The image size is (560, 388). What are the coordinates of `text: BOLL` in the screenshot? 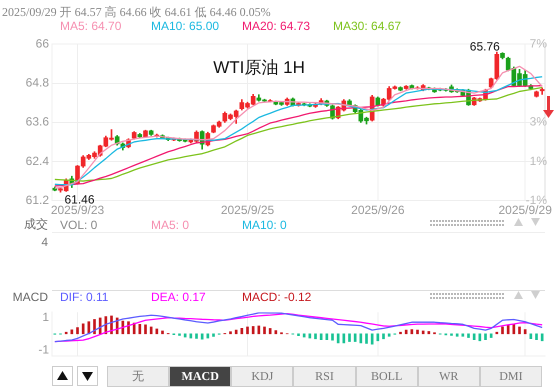 It's located at (387, 376).